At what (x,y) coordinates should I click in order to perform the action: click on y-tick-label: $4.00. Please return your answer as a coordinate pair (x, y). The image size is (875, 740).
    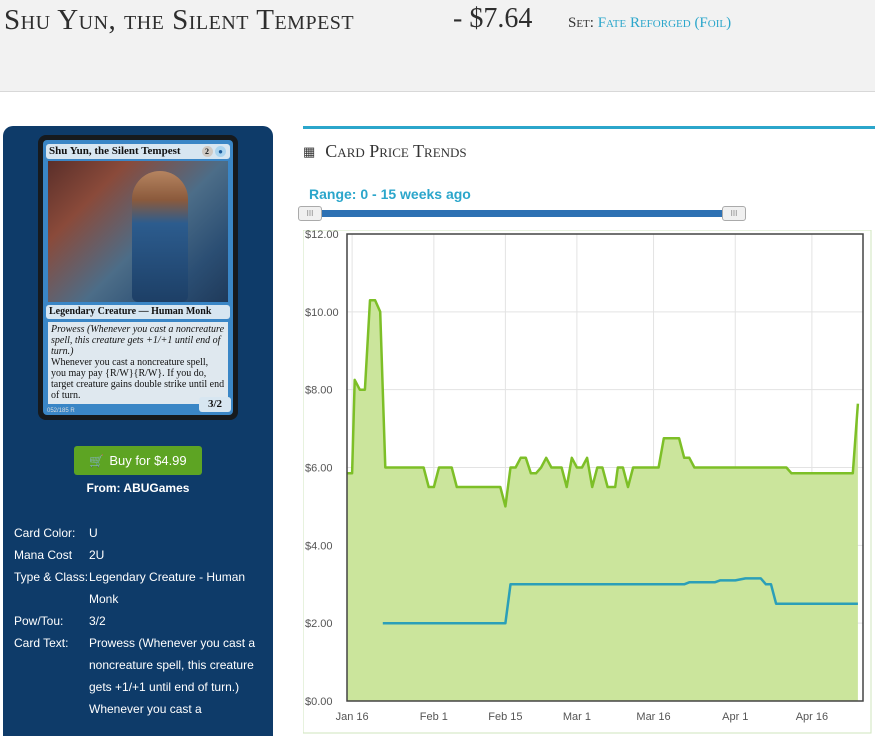
    Looking at the image, I should click on (319, 546).